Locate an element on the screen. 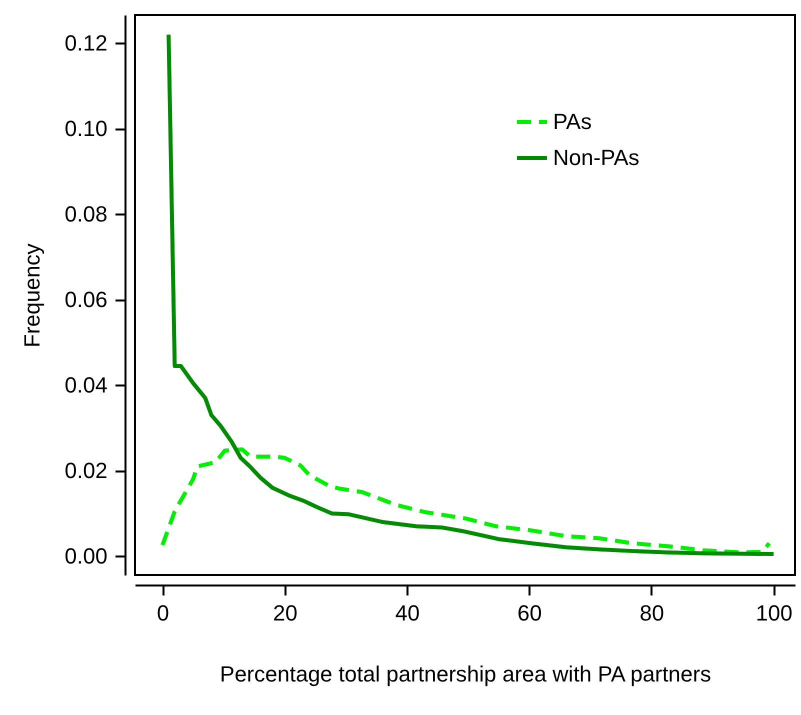 The width and height of the screenshot is (801, 715). y-tick-label: 0.06 is located at coordinates (86, 299).